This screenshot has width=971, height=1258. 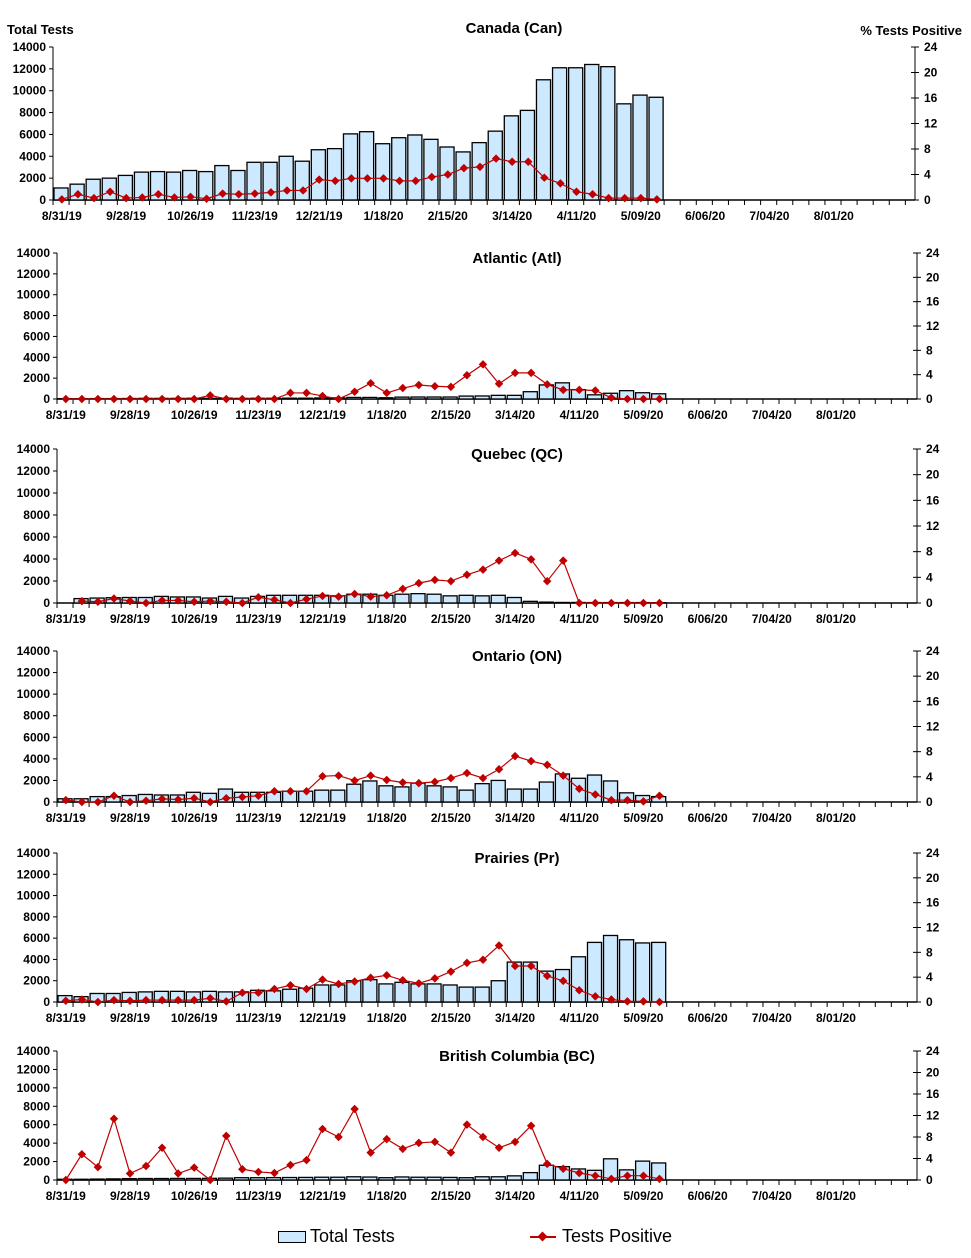 What do you see at coordinates (515, 1018) in the screenshot?
I see `x-tick-label: 3/14/20` at bounding box center [515, 1018].